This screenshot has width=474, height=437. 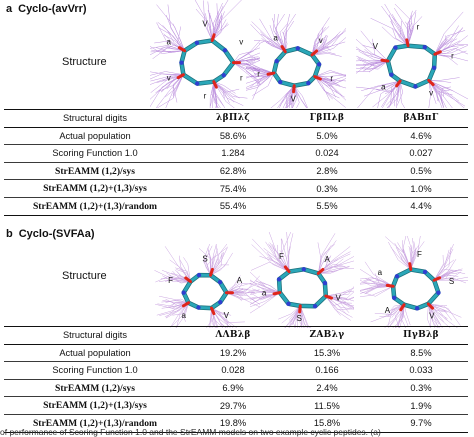 I want to click on row-label: Actual population, so click(x=95, y=352).